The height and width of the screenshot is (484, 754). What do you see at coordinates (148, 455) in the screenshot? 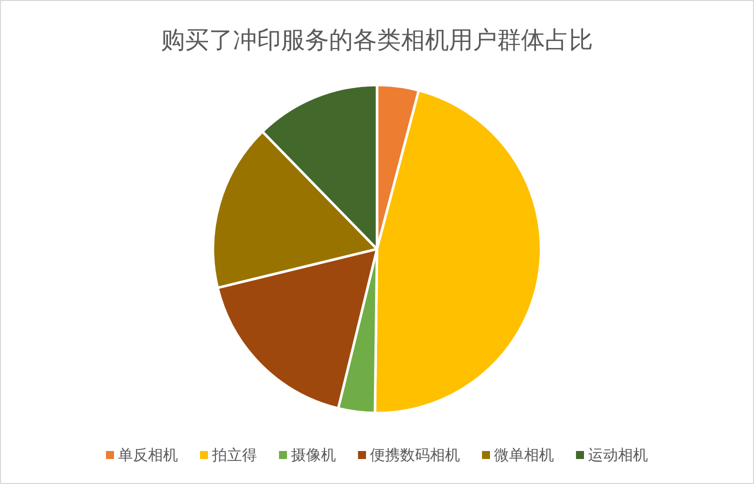
I see `legend-label: 单反相机` at bounding box center [148, 455].